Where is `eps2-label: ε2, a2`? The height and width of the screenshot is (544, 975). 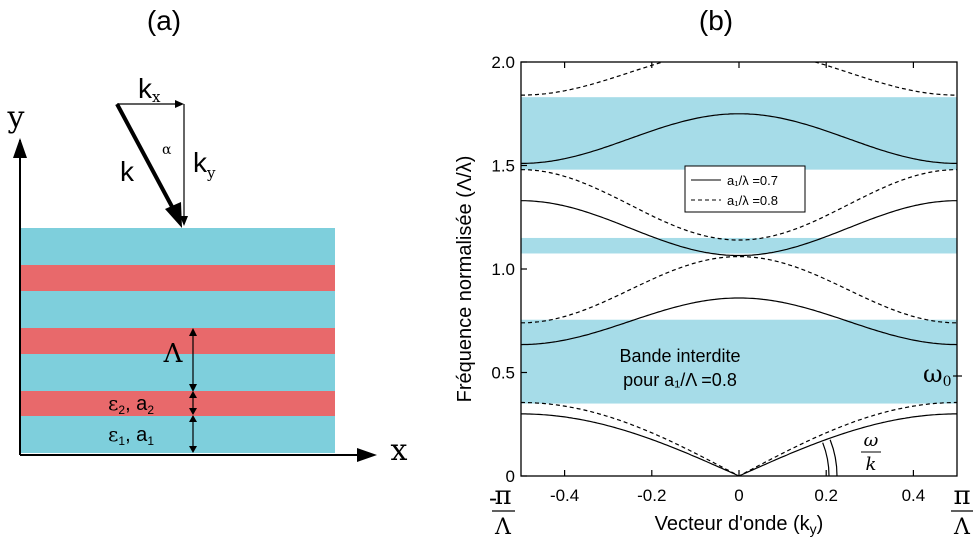 eps2-label: ε2, a2 is located at coordinates (131, 404).